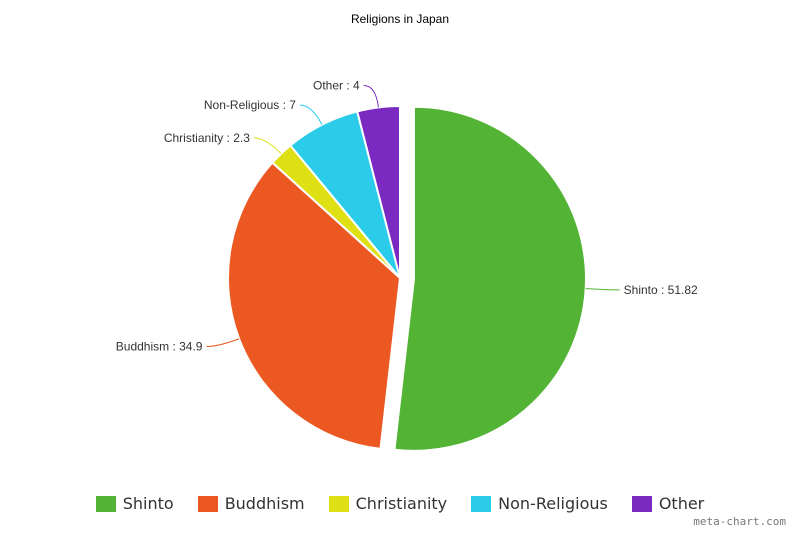  Describe the element at coordinates (314, 305) in the screenshot. I see `pie-slice-buddhism` at that location.